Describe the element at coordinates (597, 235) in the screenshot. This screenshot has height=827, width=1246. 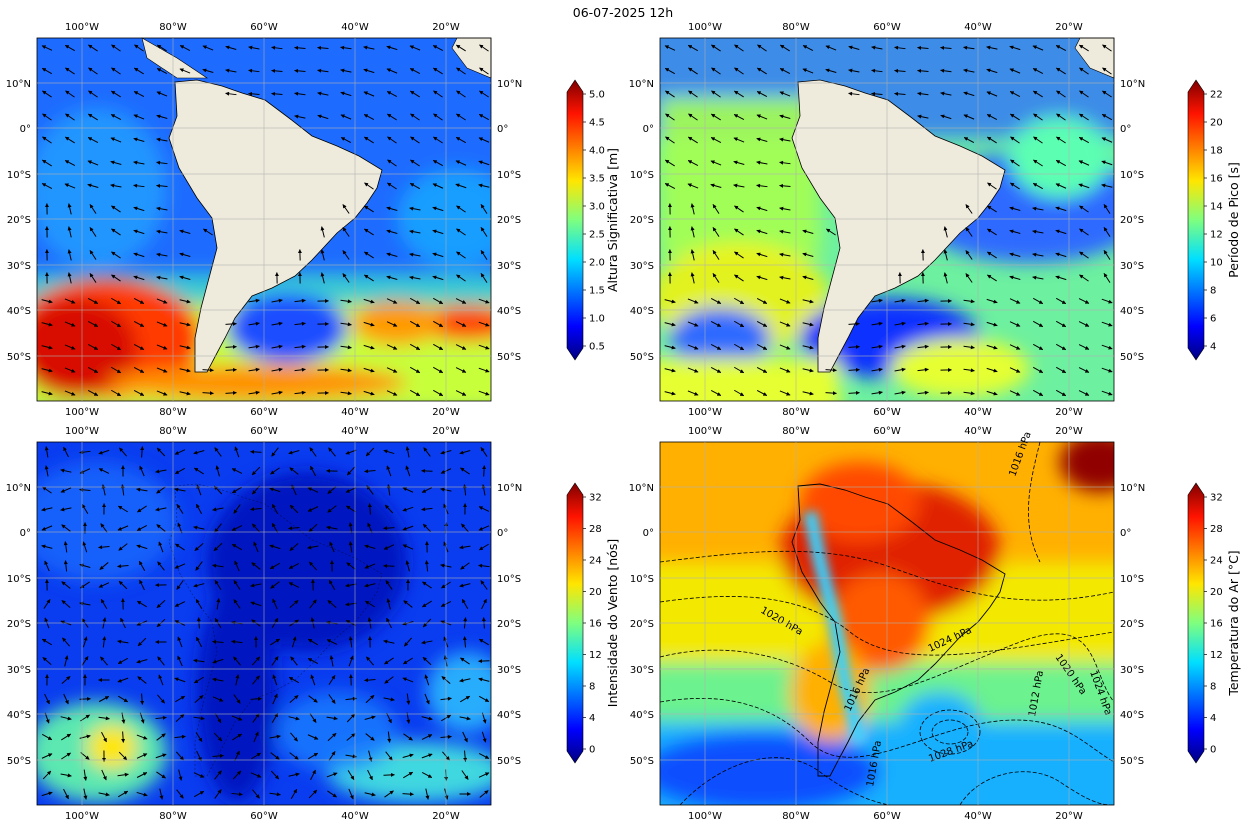
I see `colorbar-tick-label: 2.5` at that location.